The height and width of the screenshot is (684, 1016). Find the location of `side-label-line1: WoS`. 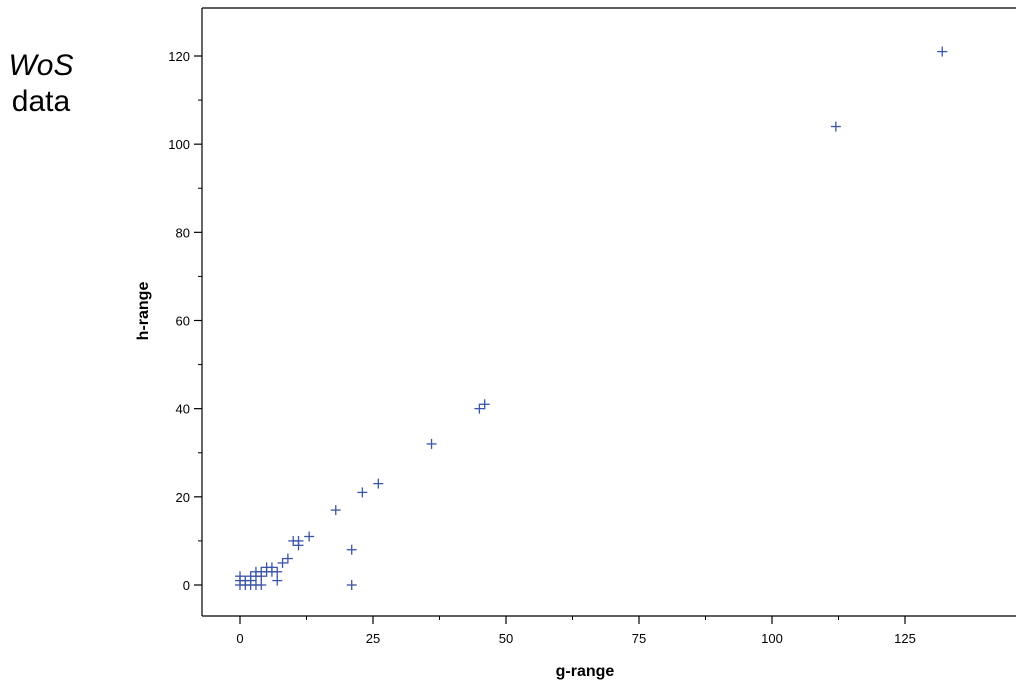

side-label-line1: WoS is located at coordinates (41, 65).